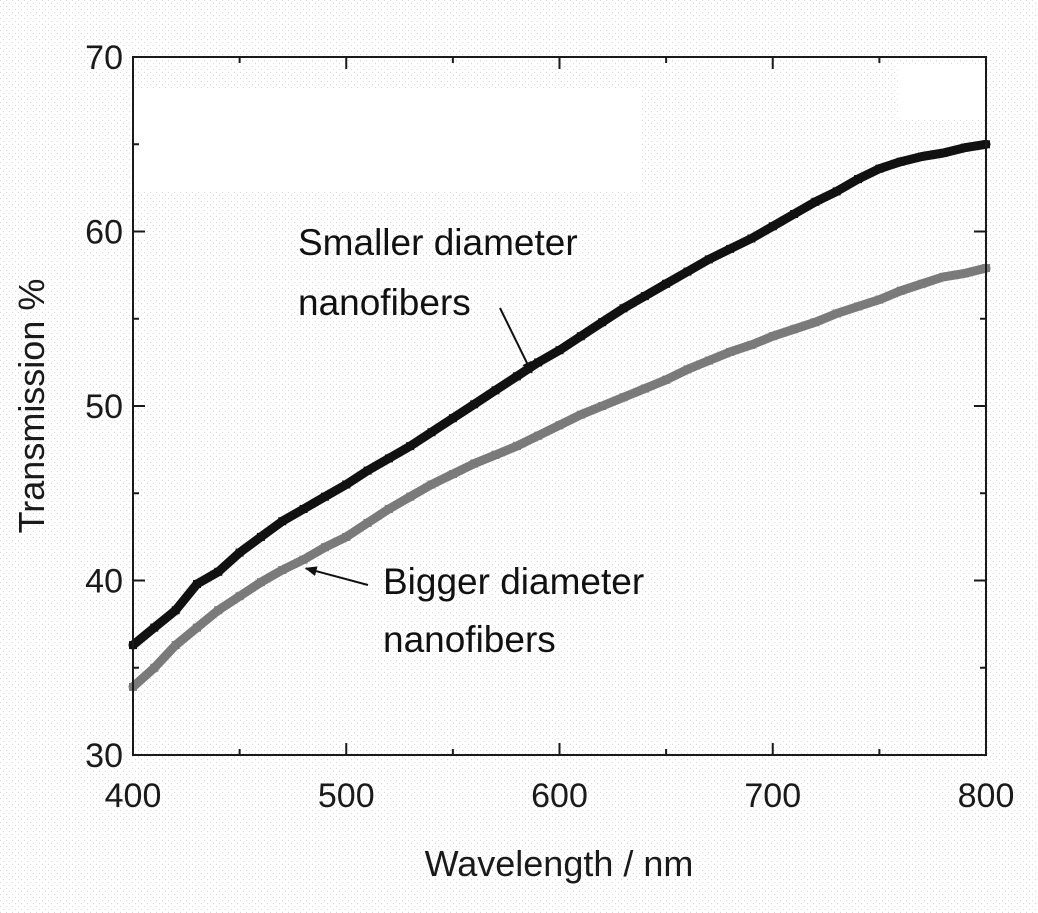 Image resolution: width=1038 pixels, height=913 pixels. Describe the element at coordinates (104, 58) in the screenshot. I see `y-tick-label: 70` at that location.